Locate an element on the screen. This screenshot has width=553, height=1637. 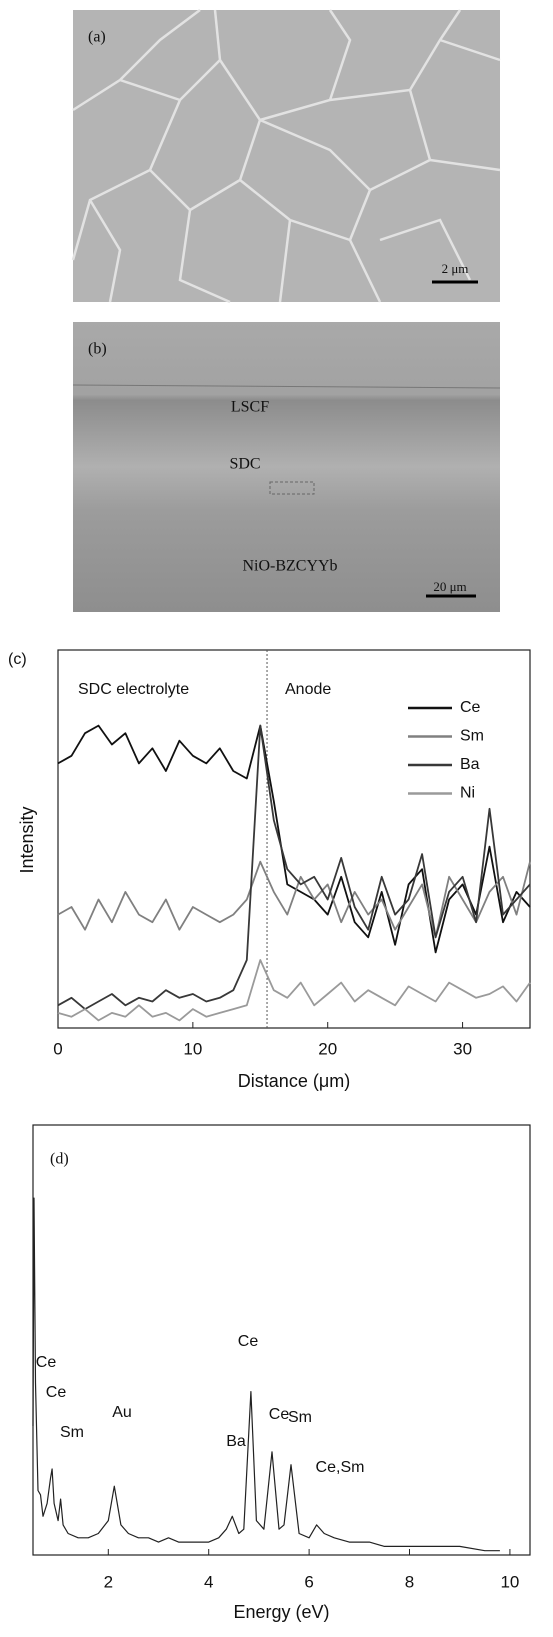
annotation: Ce,Sm is located at coordinates (340, 1467).